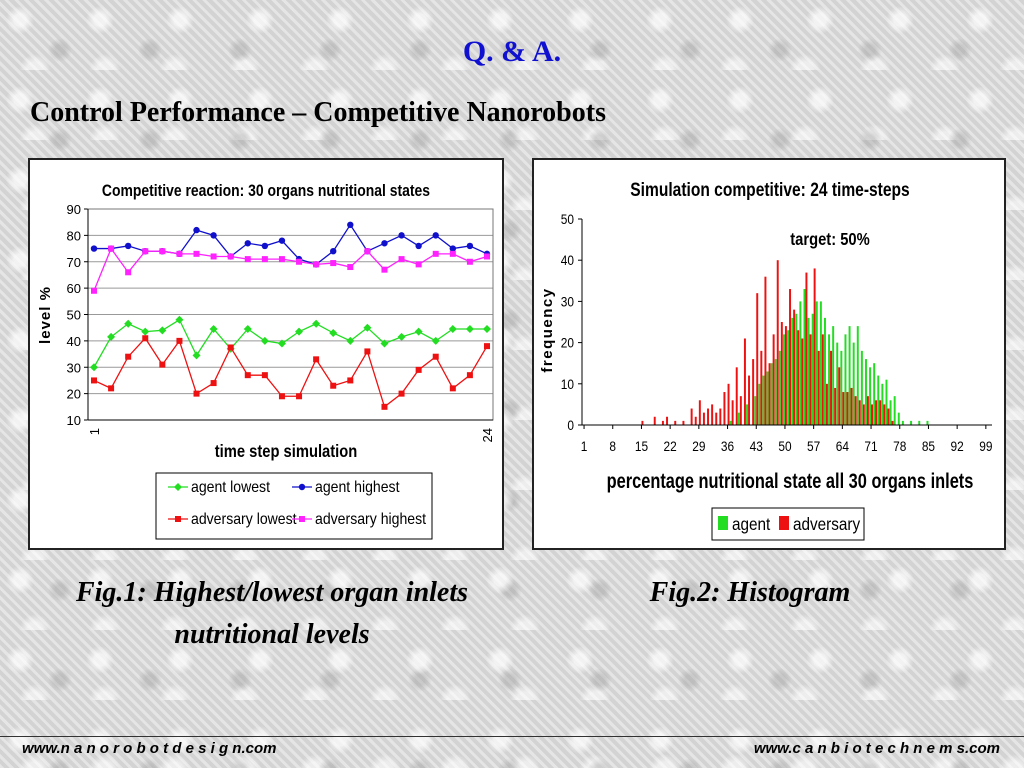 This screenshot has width=1024, height=768. Describe the element at coordinates (751, 524) in the screenshot. I see `legend-label: agent` at that location.